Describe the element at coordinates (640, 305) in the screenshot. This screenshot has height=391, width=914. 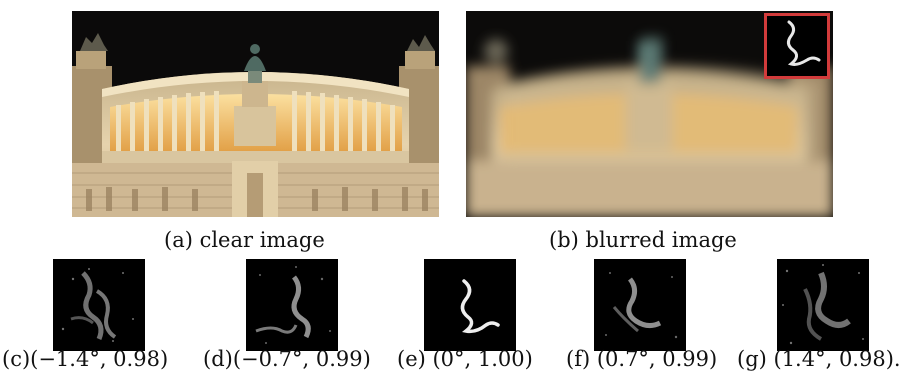
I see `kernel-f` at that location.